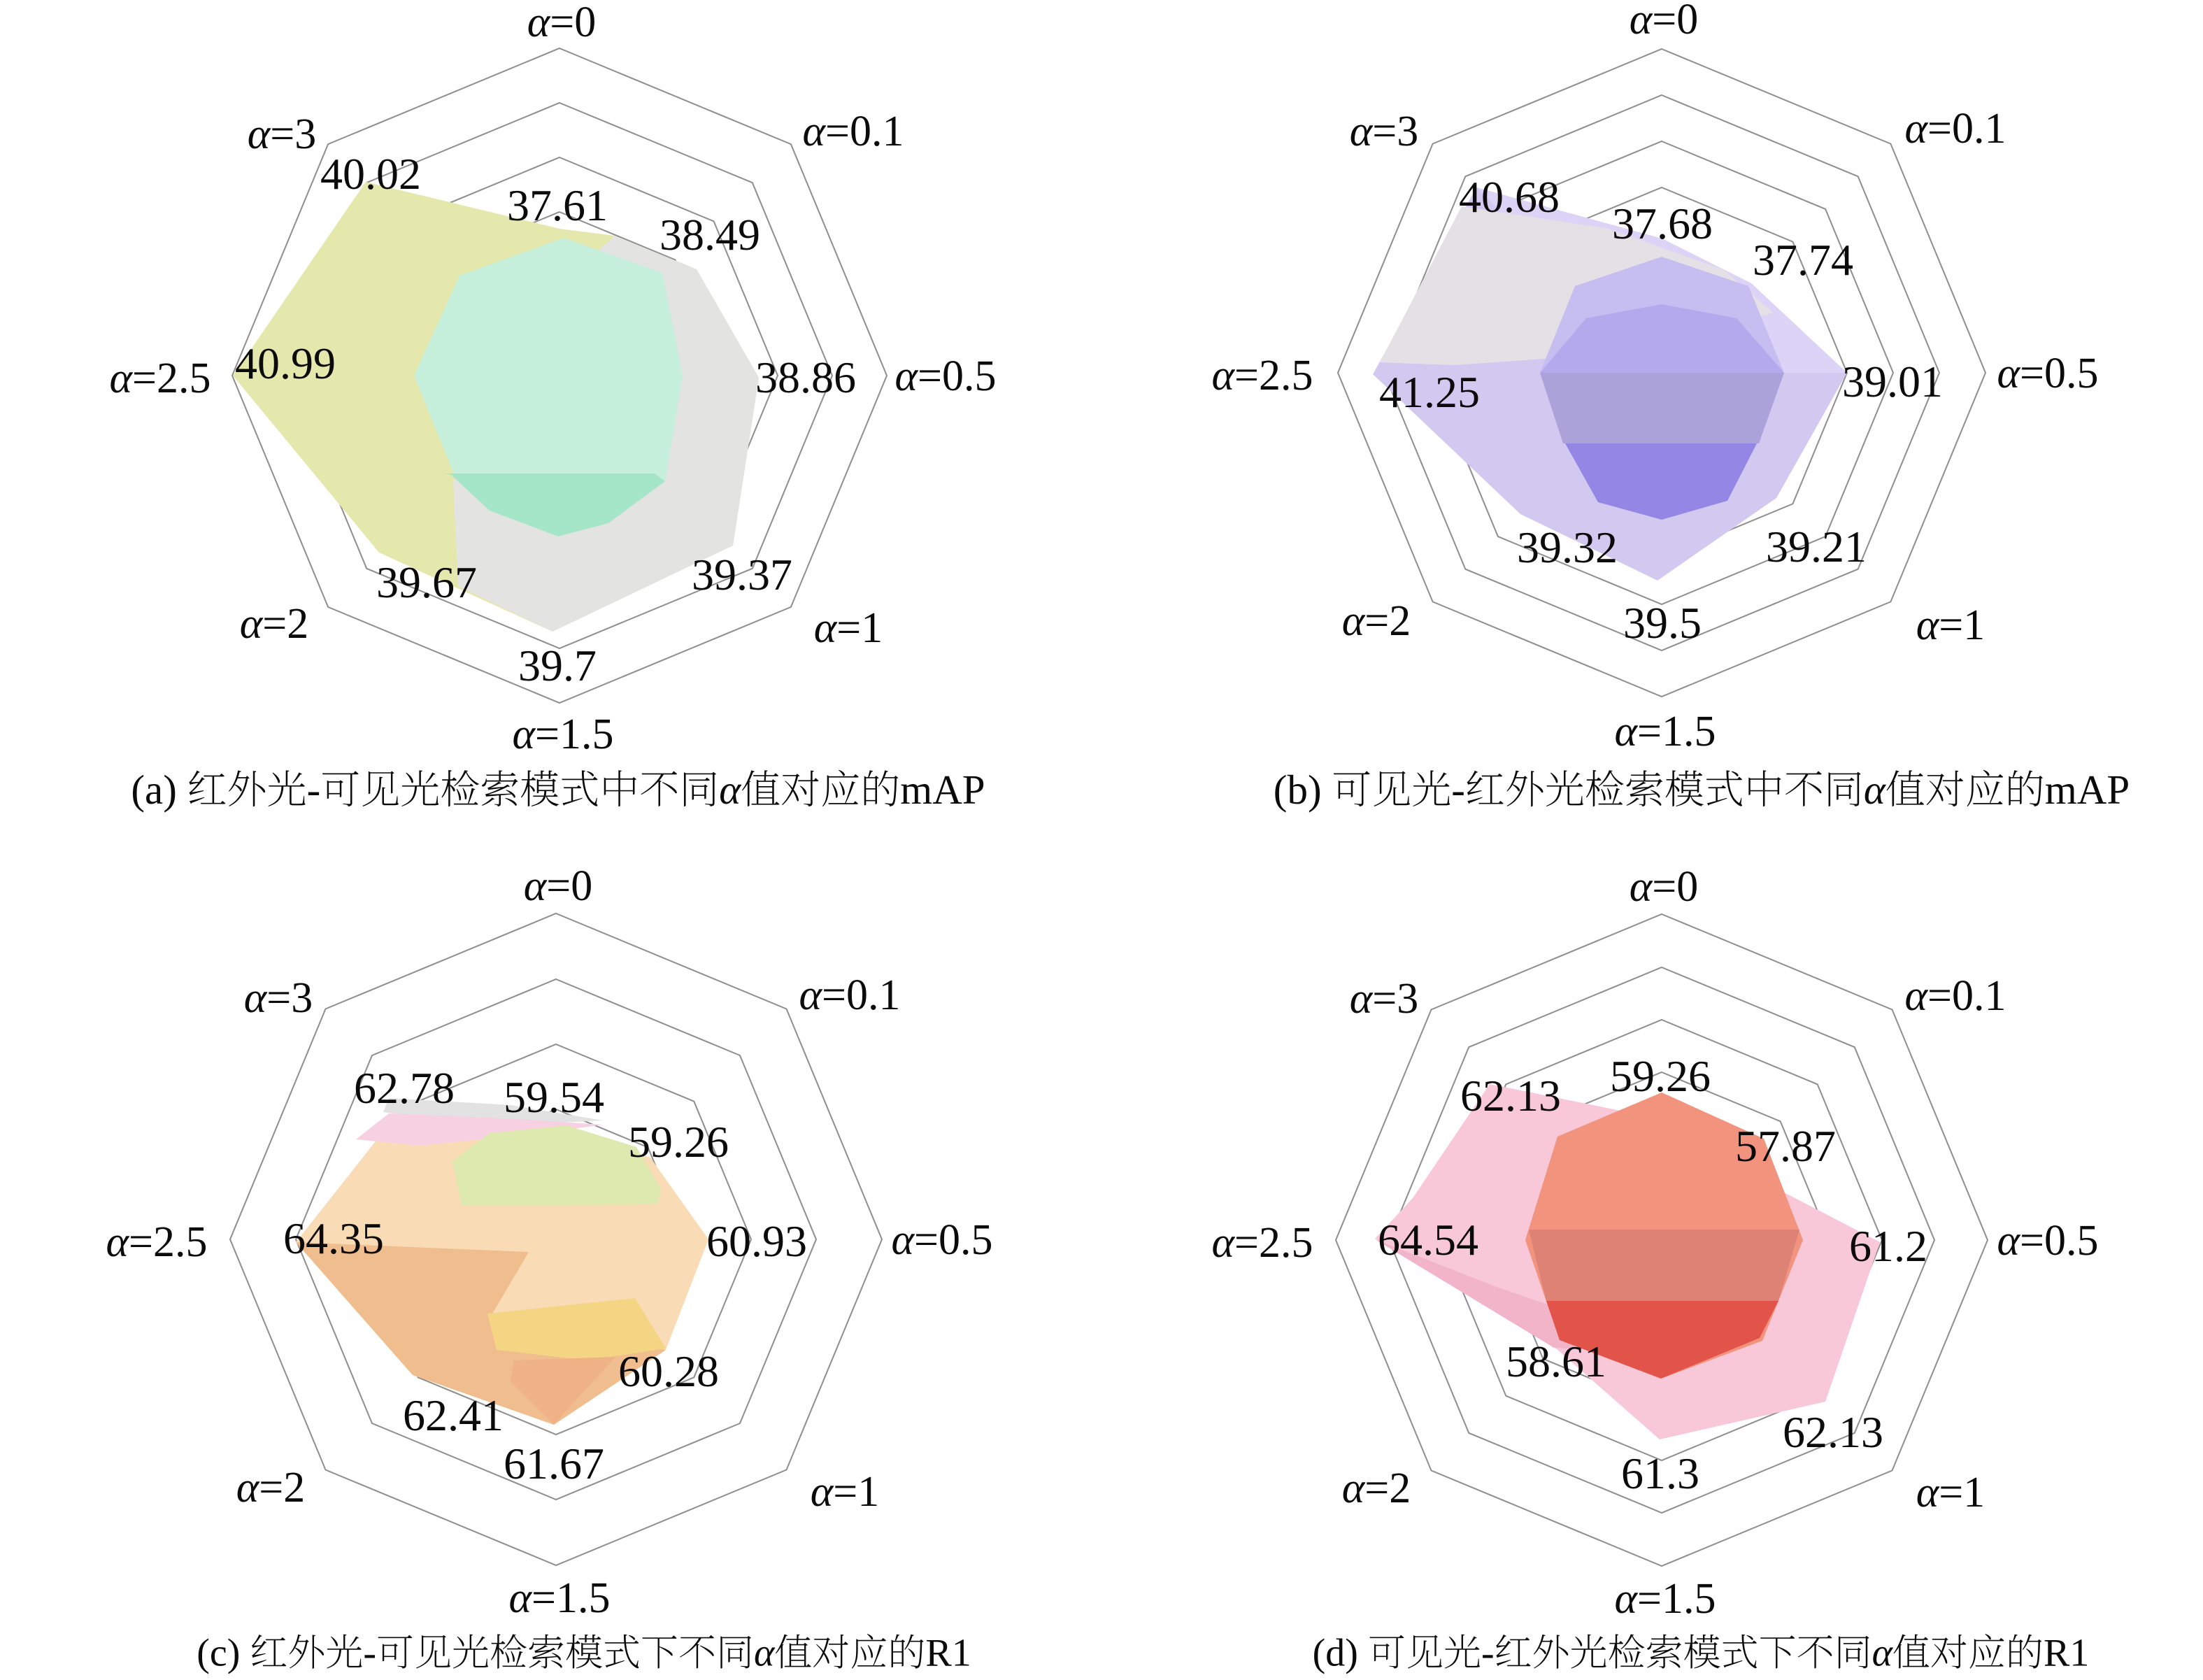 The width and height of the screenshot is (2203, 1680). Describe the element at coordinates (1888, 1246) in the screenshot. I see `svg-text: 61.2` at that location.